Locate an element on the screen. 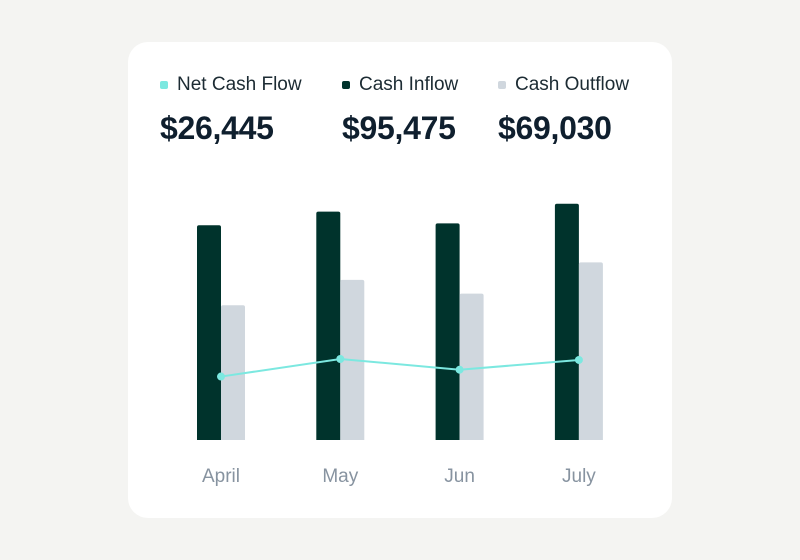 The height and width of the screenshot is (560, 800). net-cash-flow-line is located at coordinates (399, 367).